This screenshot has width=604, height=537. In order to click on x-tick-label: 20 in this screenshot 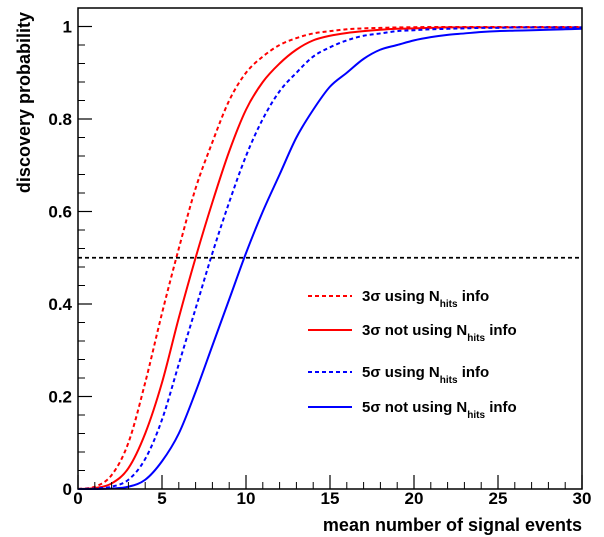, I will do `click(414, 498)`.